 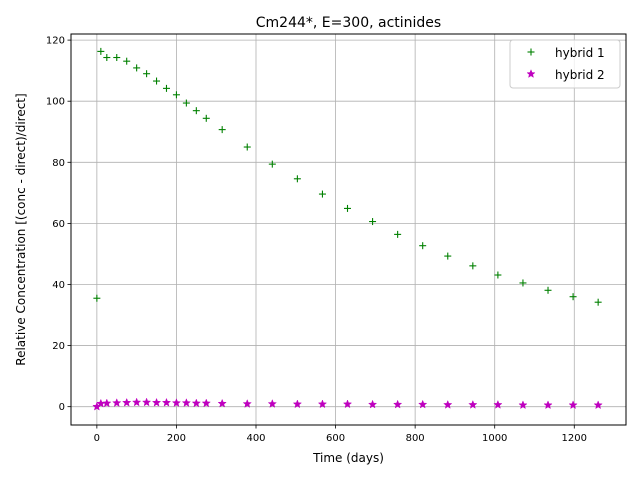 What do you see at coordinates (58, 285) in the screenshot?
I see `y-tick-label: 40` at bounding box center [58, 285].